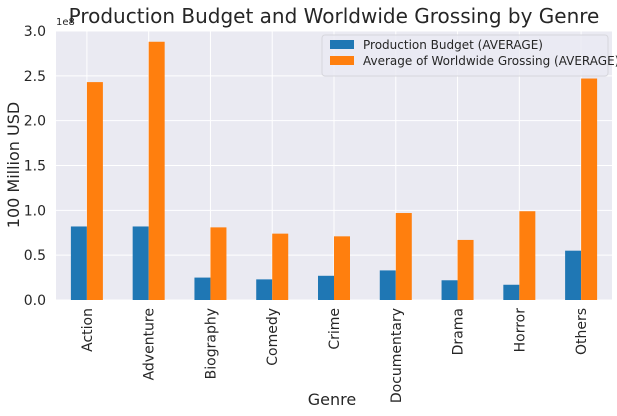 Image resolution: width=617 pixels, height=416 pixels. I want to click on y-tick-label: 2.0, so click(35, 122).